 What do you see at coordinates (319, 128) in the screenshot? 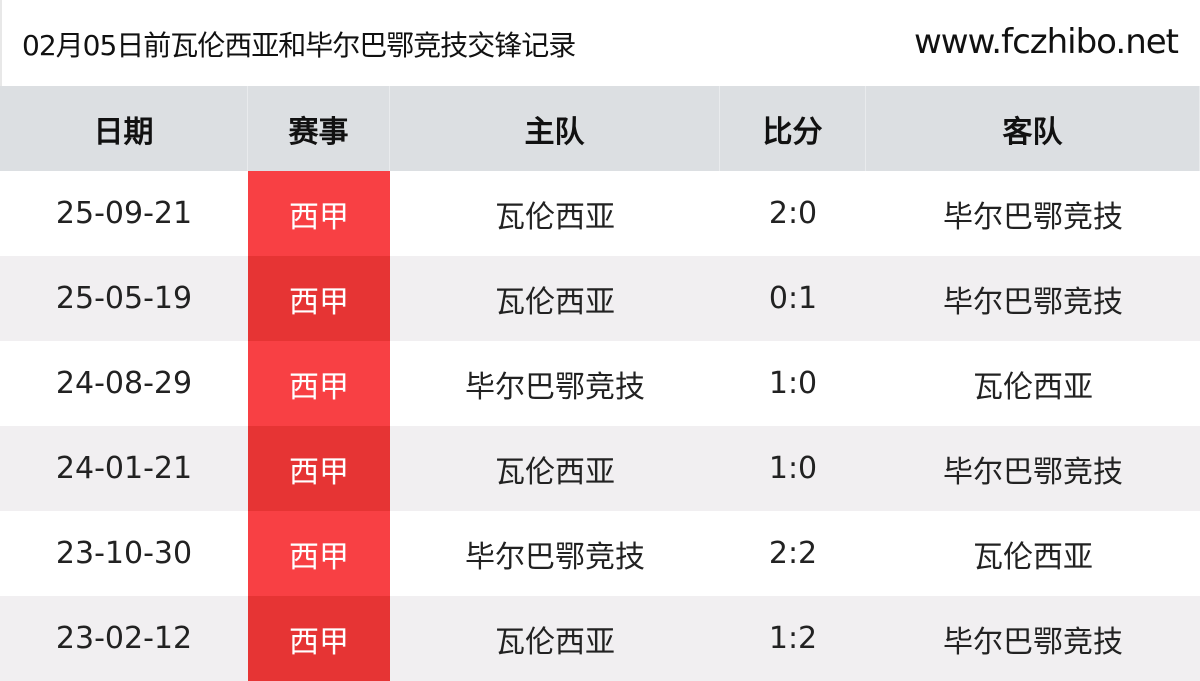
I see `col-league: 赛事` at bounding box center [319, 128].